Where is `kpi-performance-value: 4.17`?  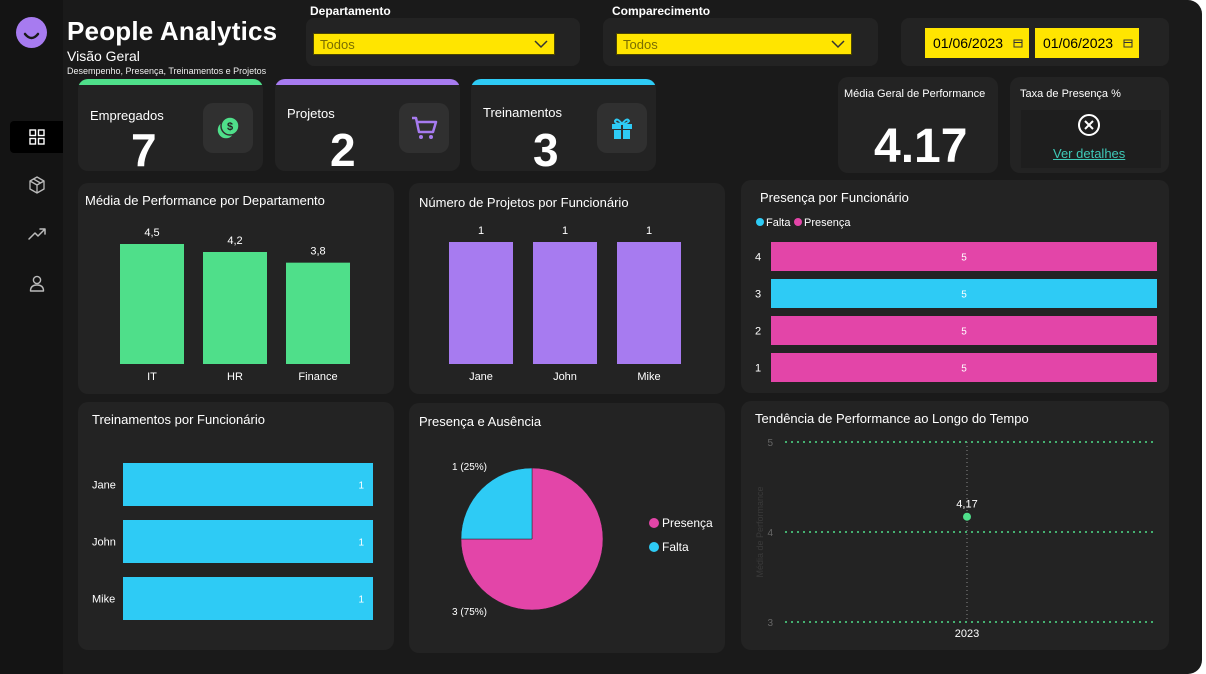 kpi-performance-value: 4.17 is located at coordinates (921, 146).